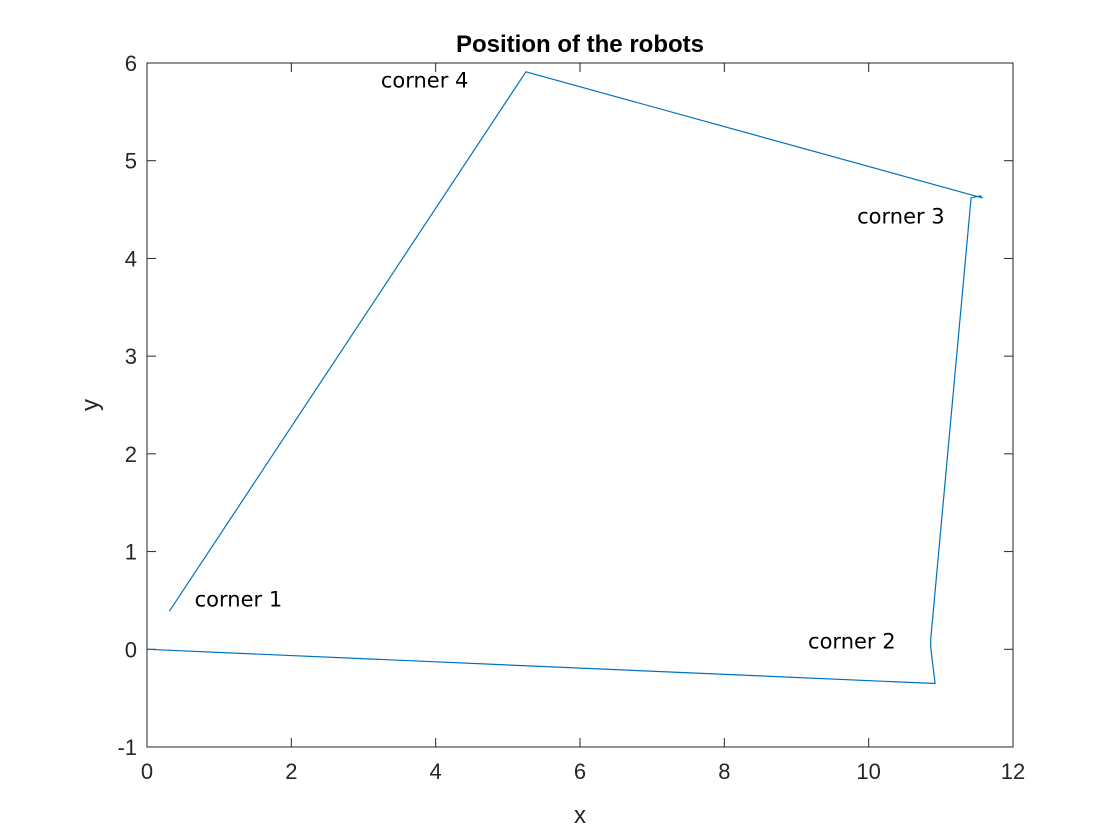  What do you see at coordinates (580, 771) in the screenshot?
I see `x-tick-label: 6` at bounding box center [580, 771].